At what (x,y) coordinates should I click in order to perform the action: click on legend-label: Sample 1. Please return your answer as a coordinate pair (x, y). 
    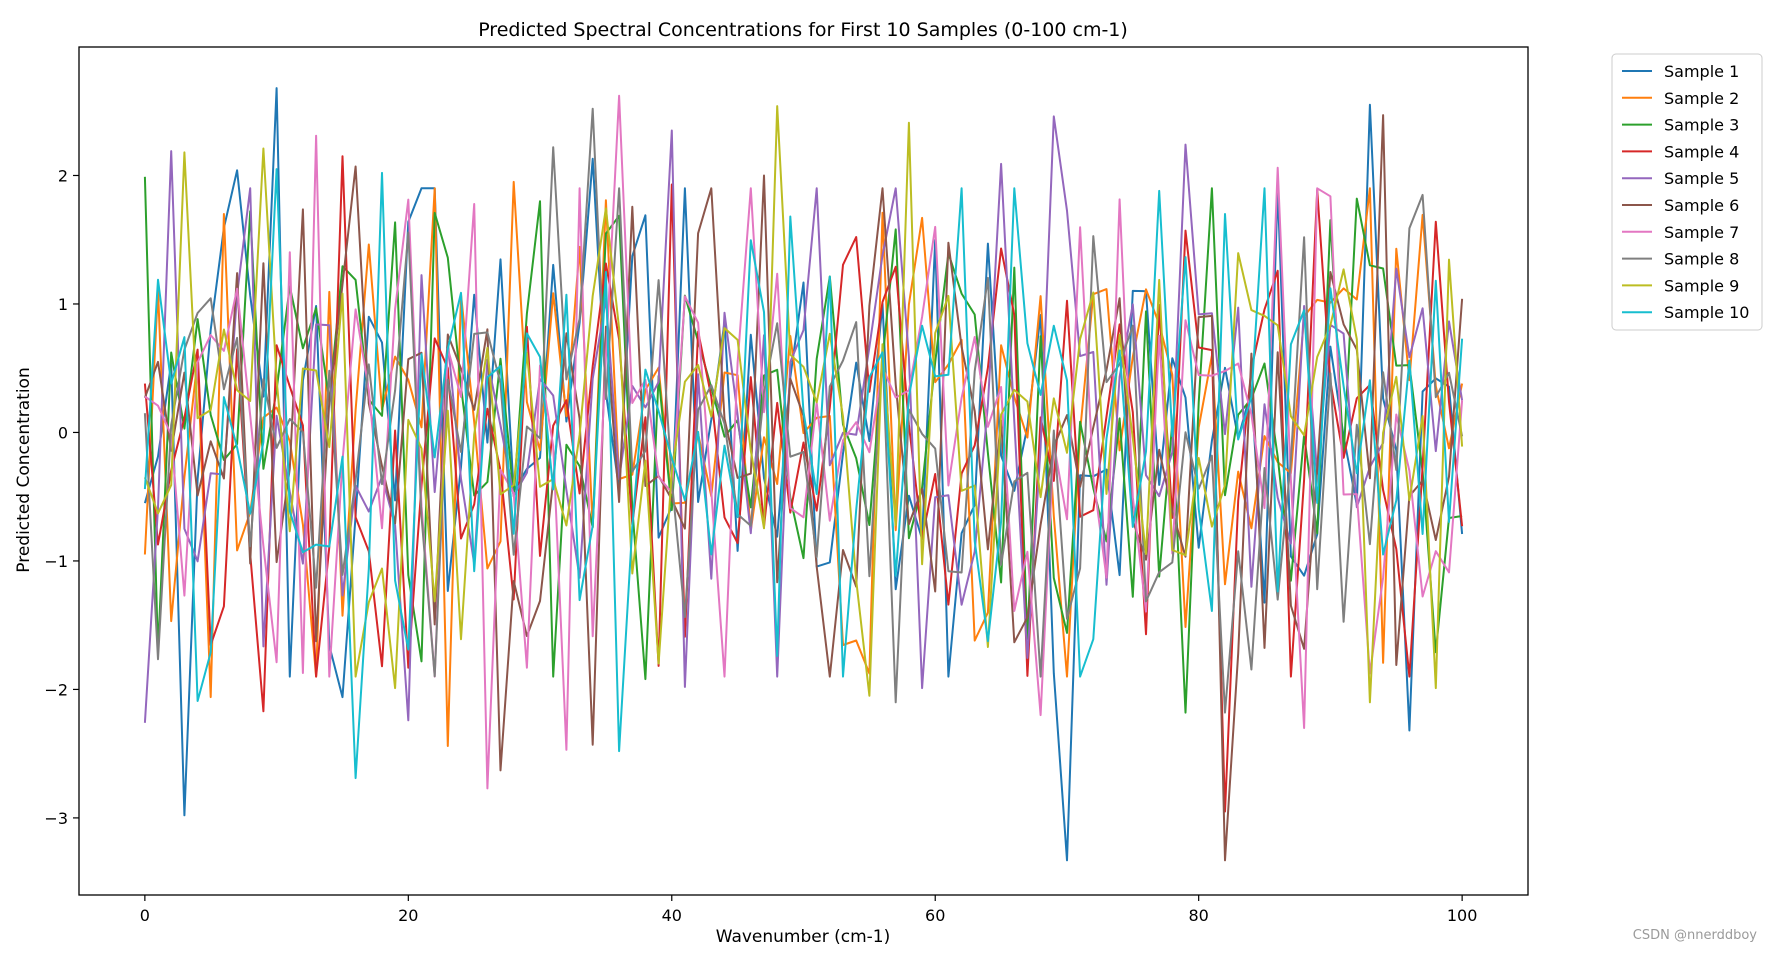
    Looking at the image, I should click on (1701, 71).